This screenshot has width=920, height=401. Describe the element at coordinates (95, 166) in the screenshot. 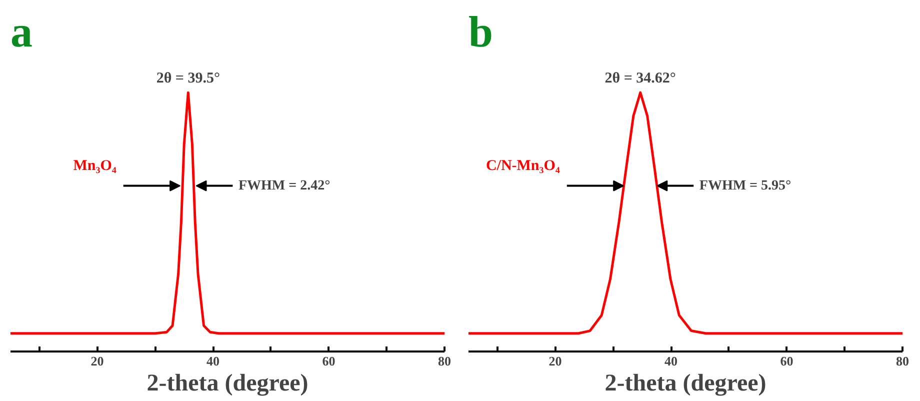

I see `text: Mn₃O₄` at that location.